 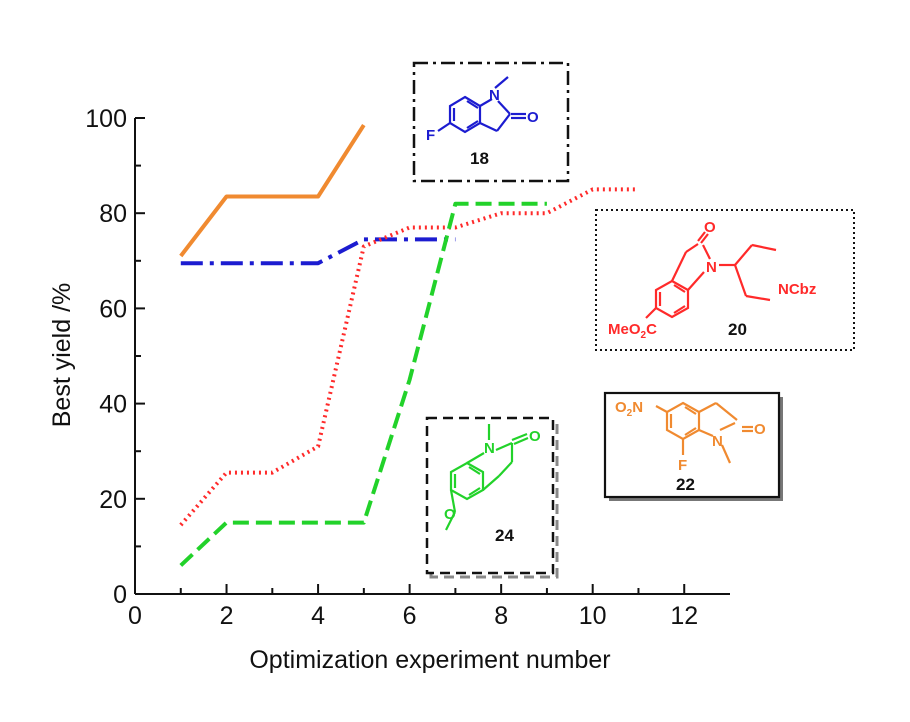 What do you see at coordinates (717, 441) in the screenshot?
I see `atom-N-22: N` at bounding box center [717, 441].